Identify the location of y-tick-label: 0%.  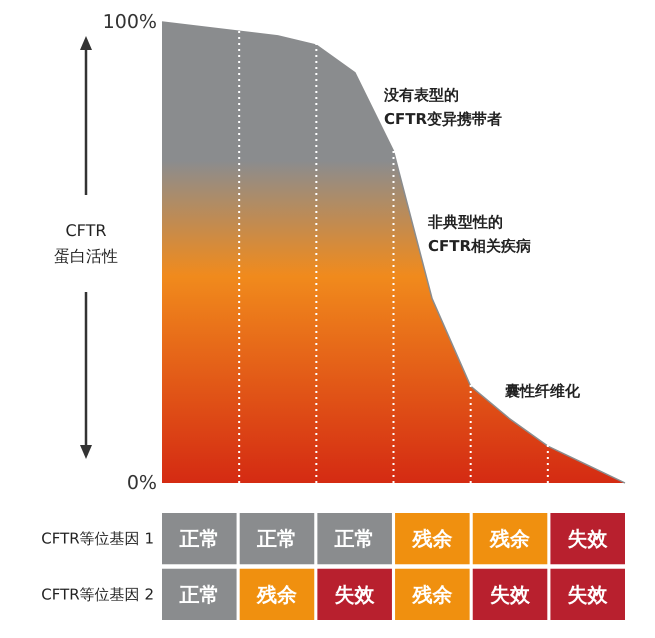
(141, 483).